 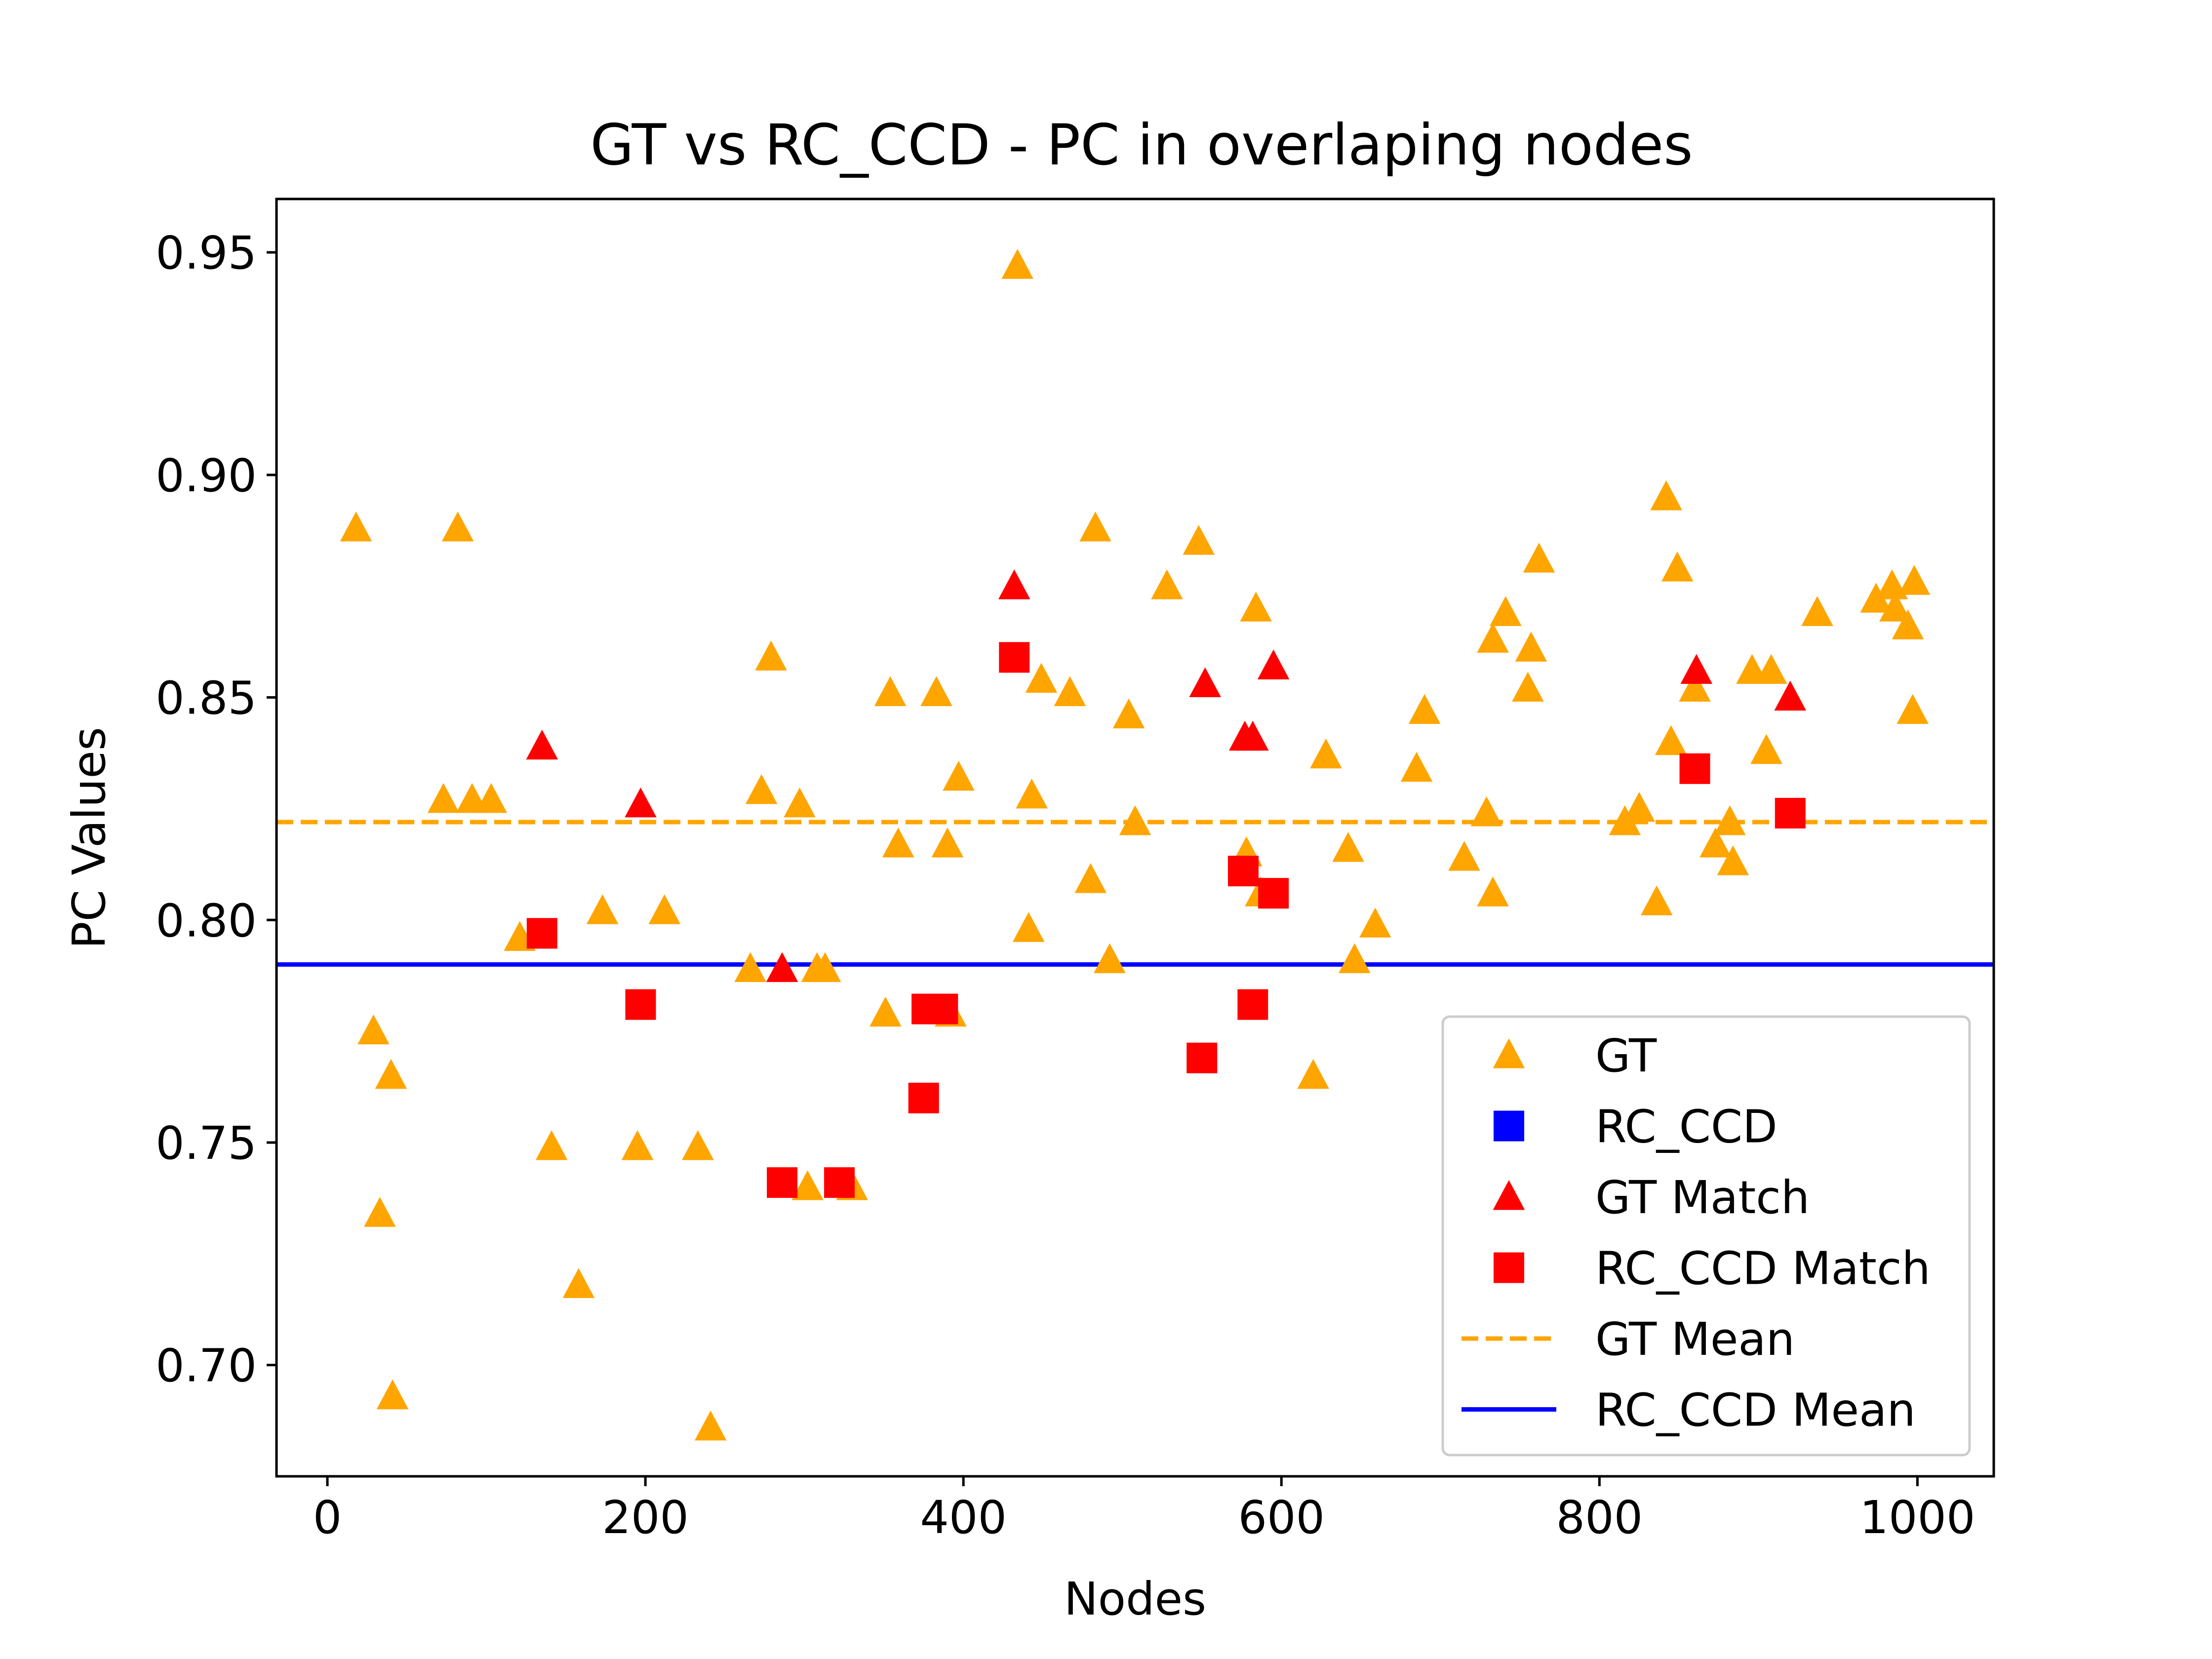 What do you see at coordinates (207, 1366) in the screenshot?
I see `y-tick-label: 0.70` at bounding box center [207, 1366].